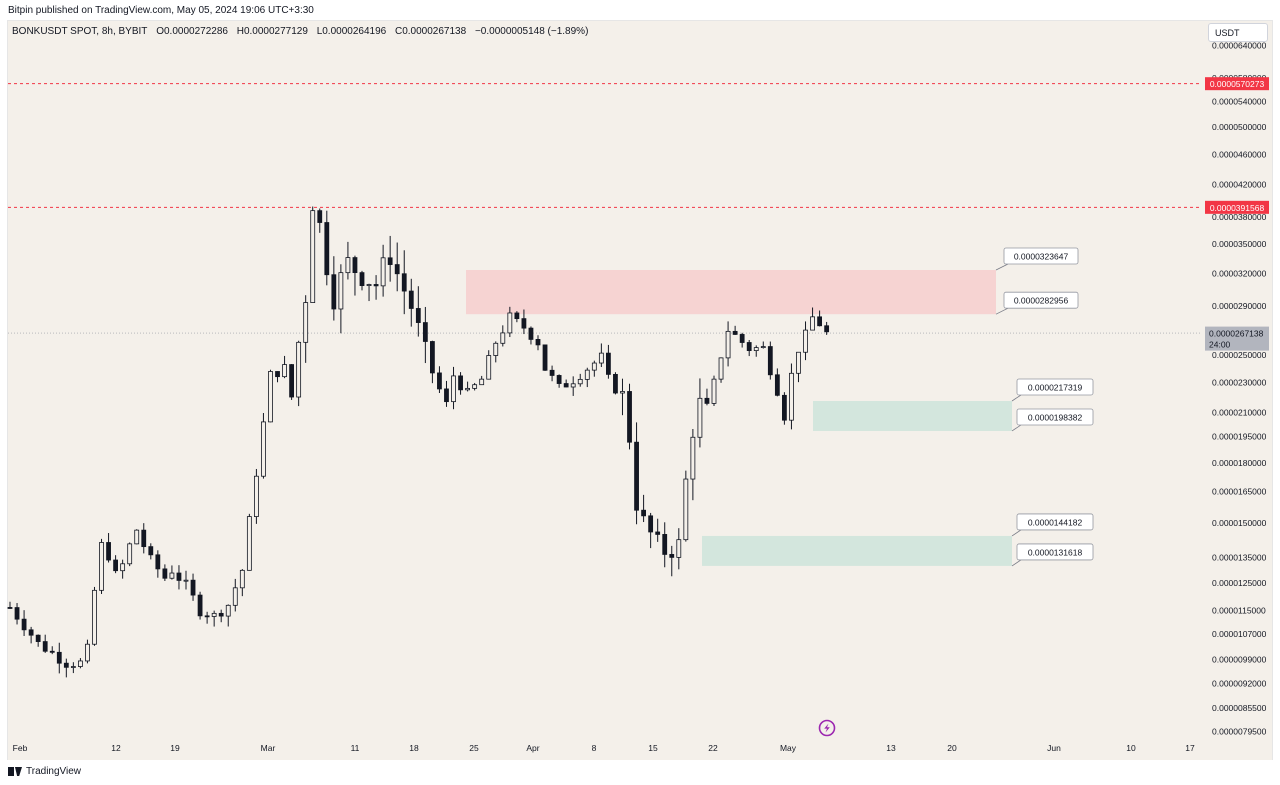 The height and width of the screenshot is (785, 1280). I want to click on zone-callout-bottom: 0.0000282956, so click(1037, 303).